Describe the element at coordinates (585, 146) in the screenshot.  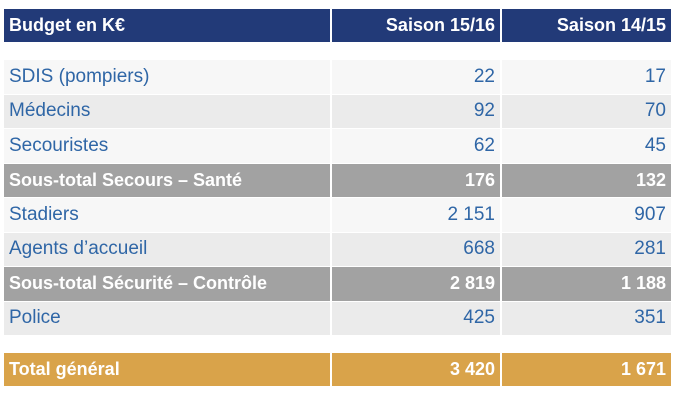
I see `row-value-14-15: 45` at that location.